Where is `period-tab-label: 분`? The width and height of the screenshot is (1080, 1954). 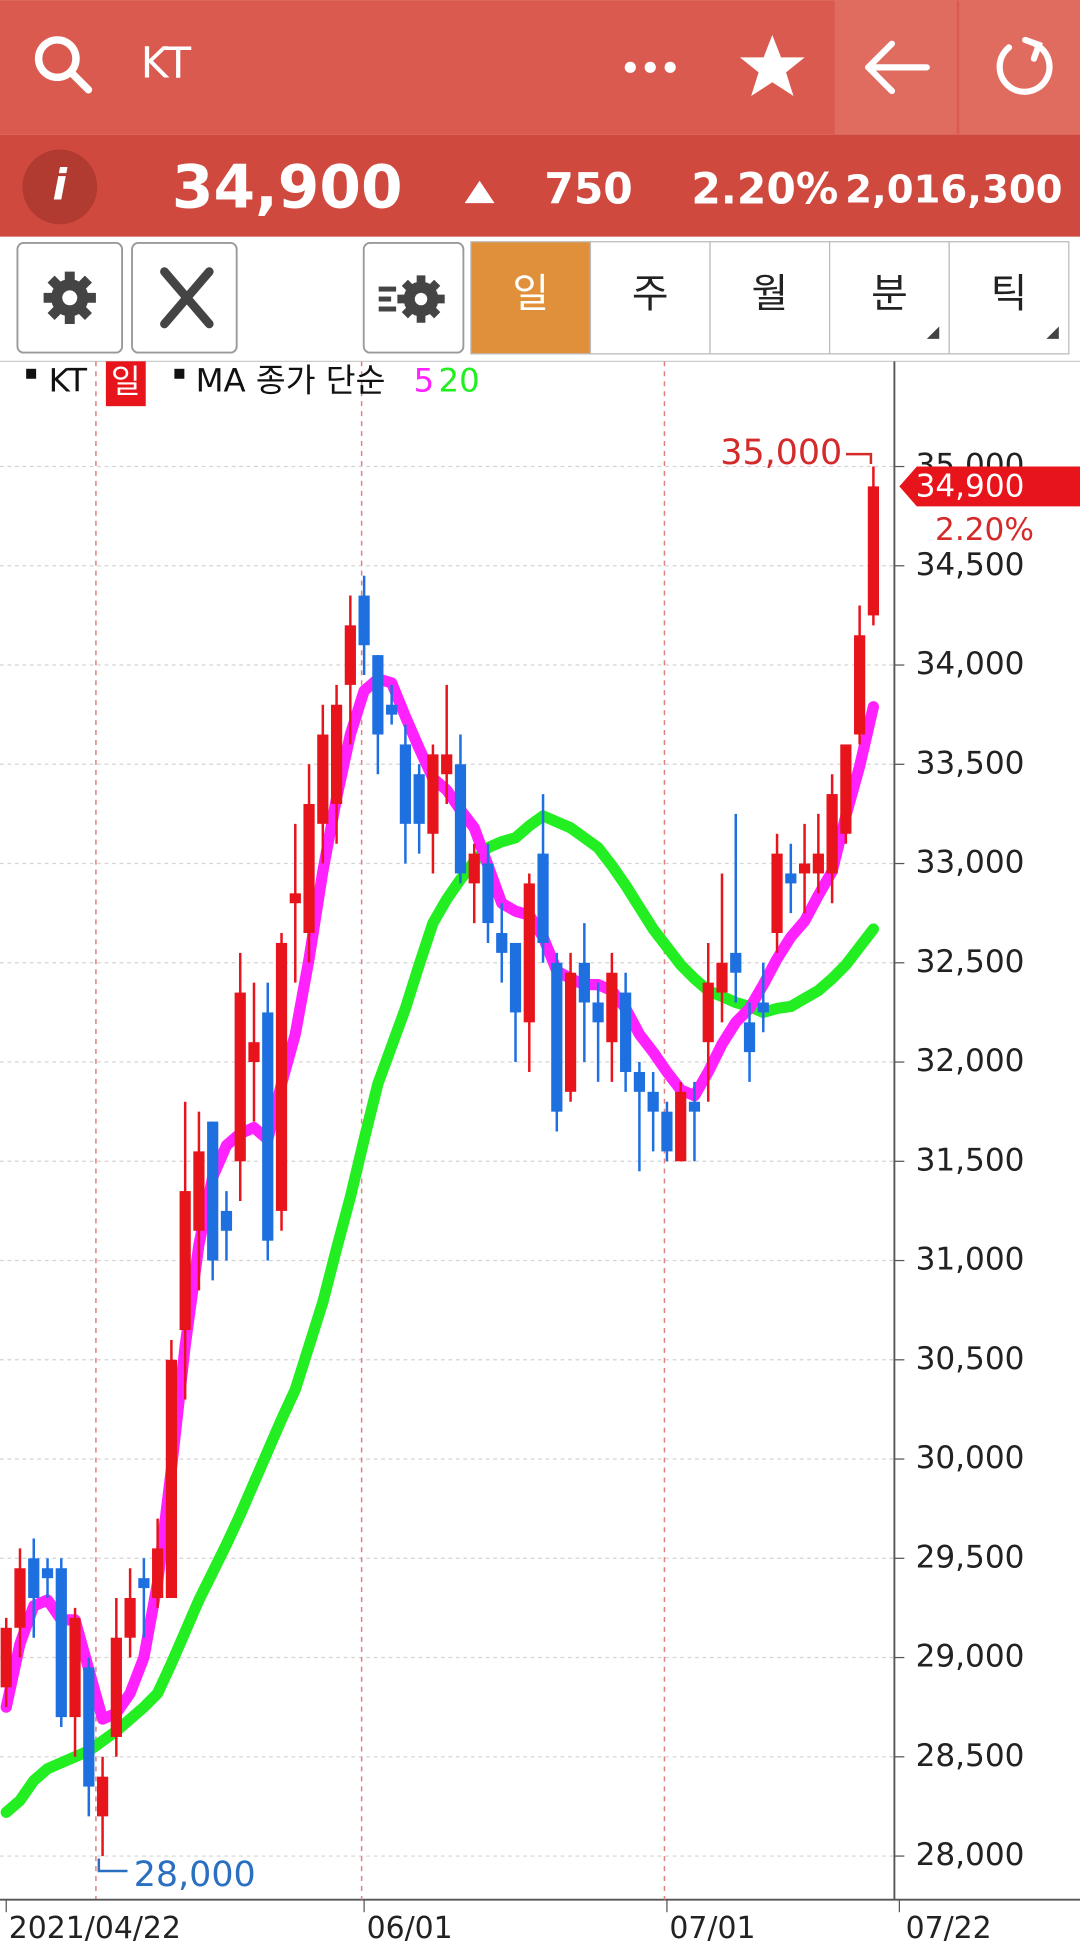
period-tab-label: 분 is located at coordinates (889, 294).